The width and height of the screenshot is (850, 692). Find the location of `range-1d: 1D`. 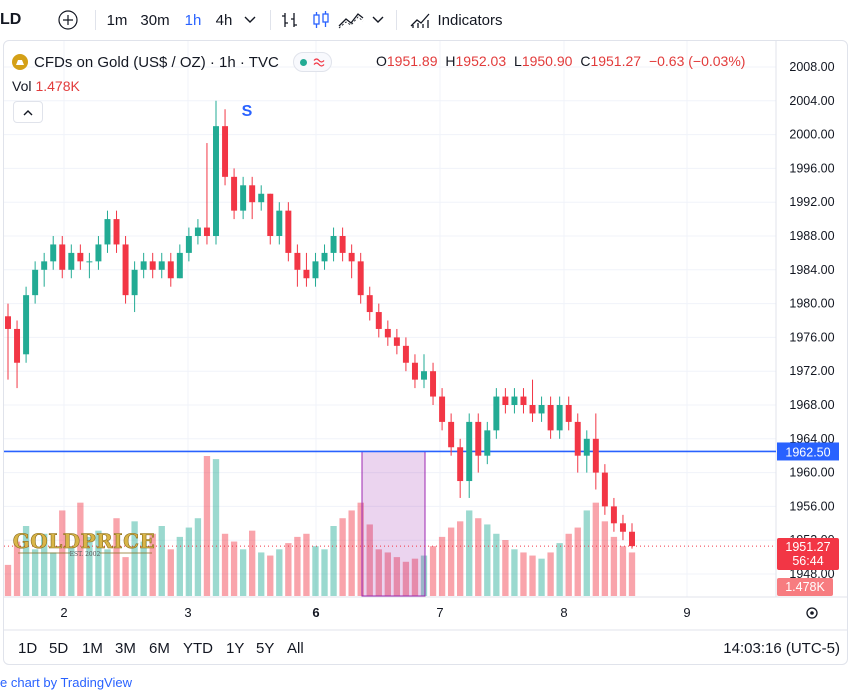

range-1d: 1D is located at coordinates (28, 648).